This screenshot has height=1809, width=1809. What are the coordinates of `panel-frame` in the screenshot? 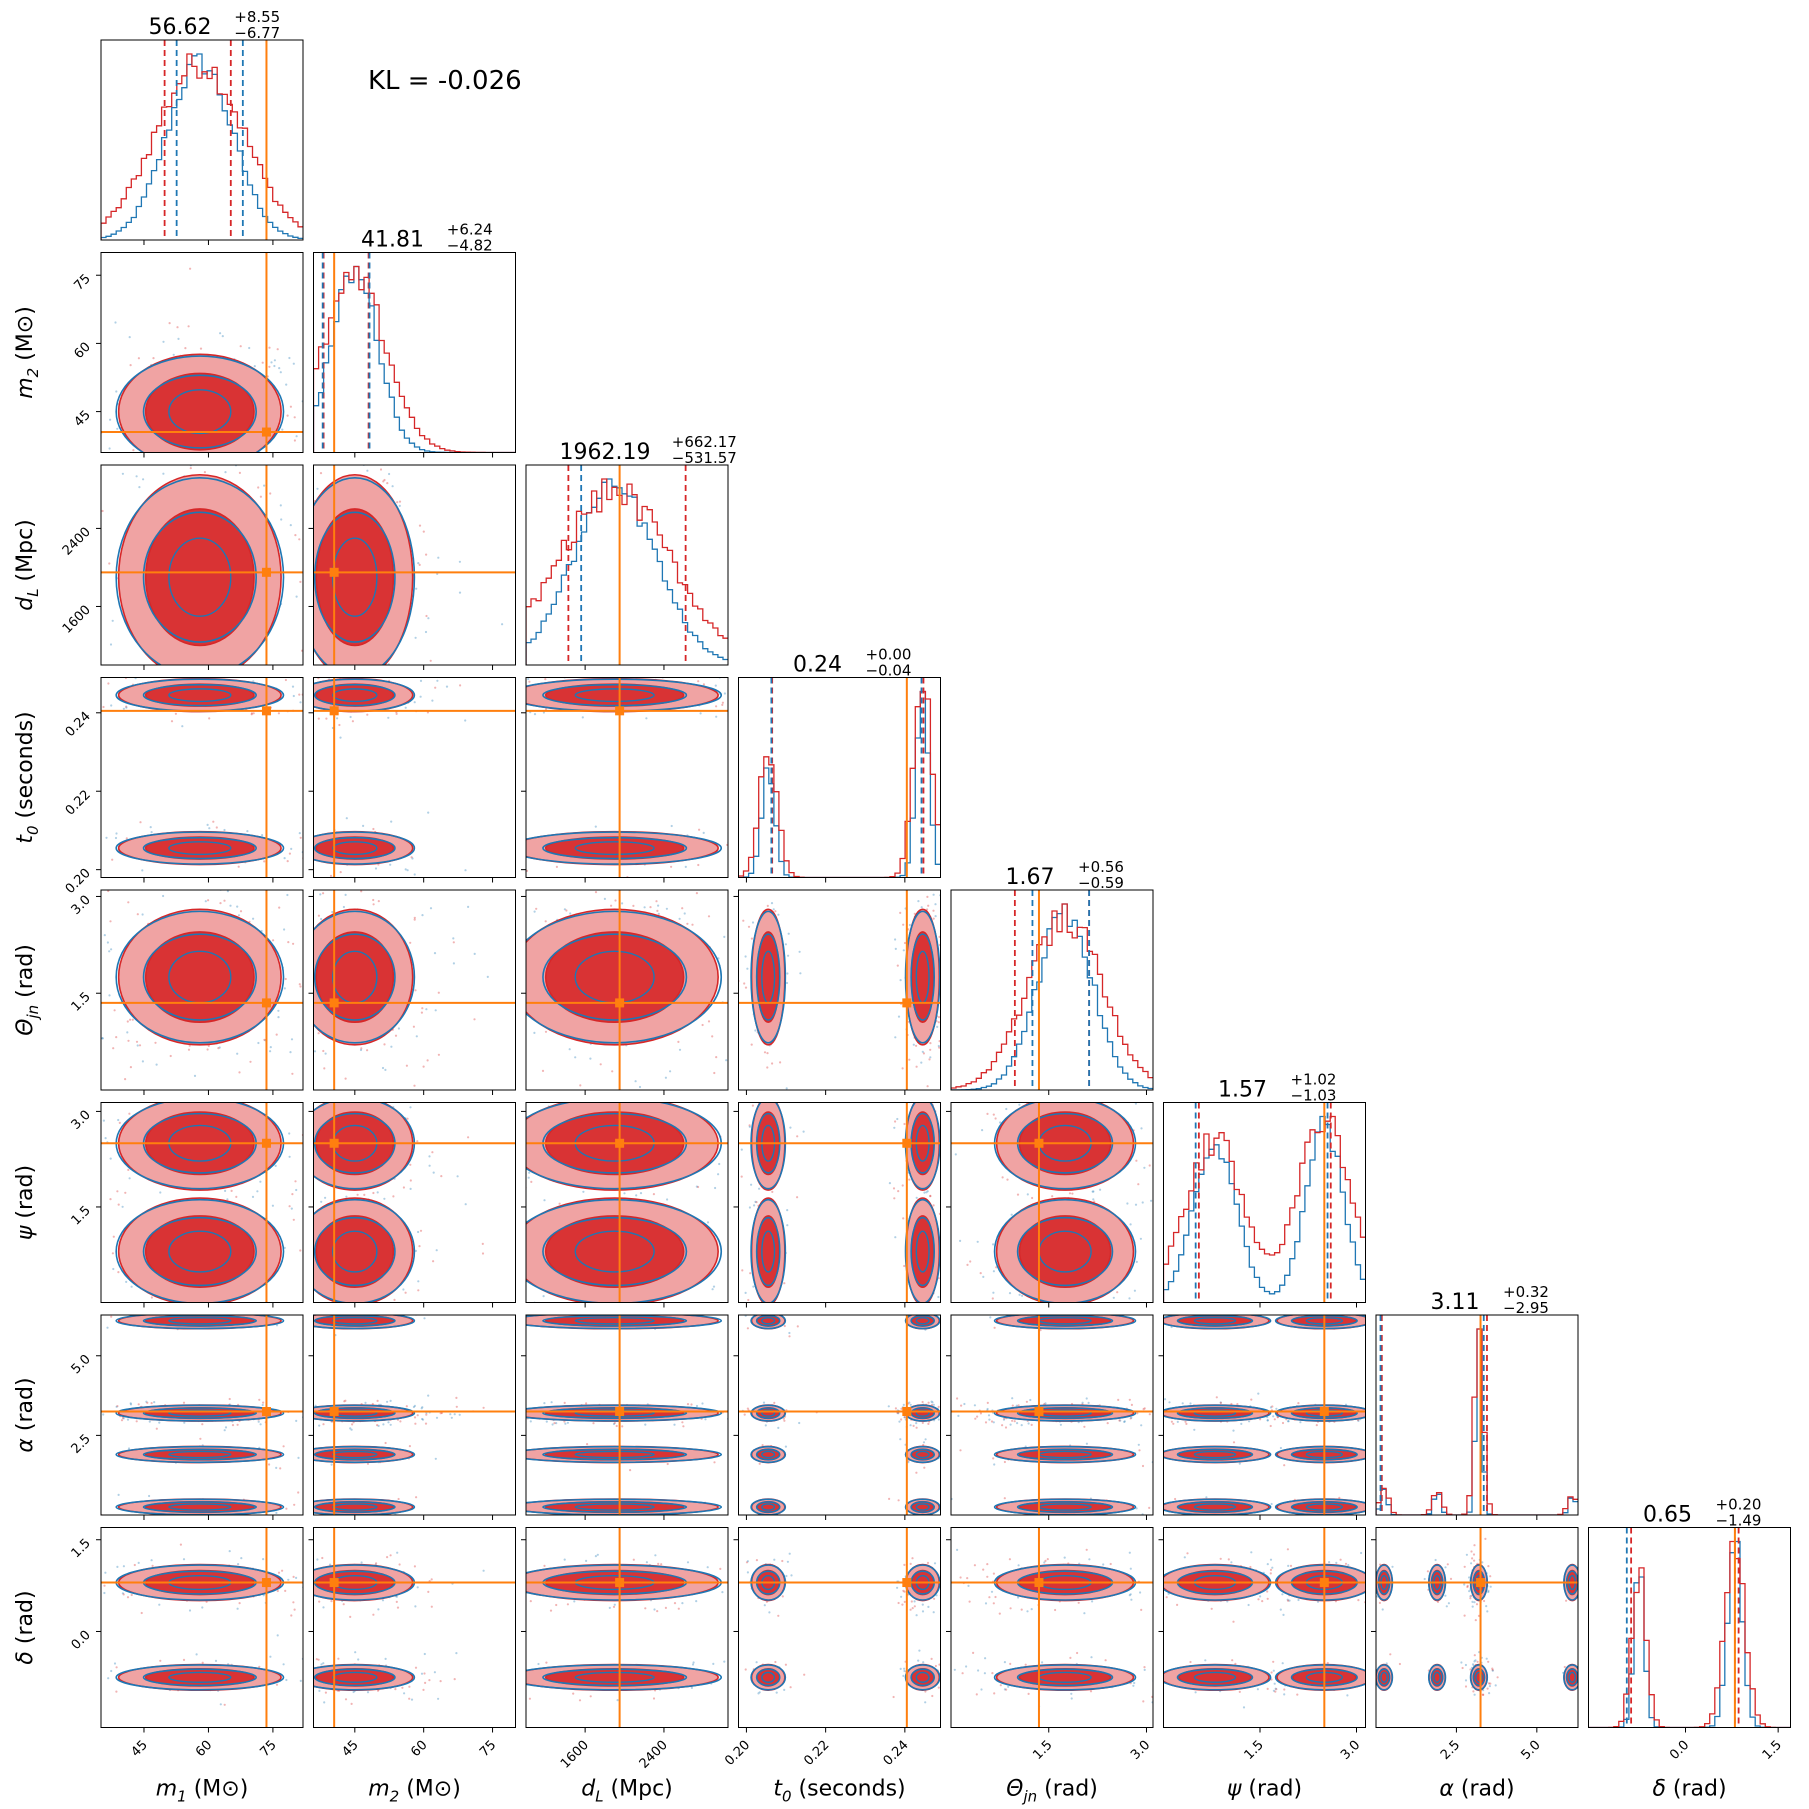 It's located at (414, 777).